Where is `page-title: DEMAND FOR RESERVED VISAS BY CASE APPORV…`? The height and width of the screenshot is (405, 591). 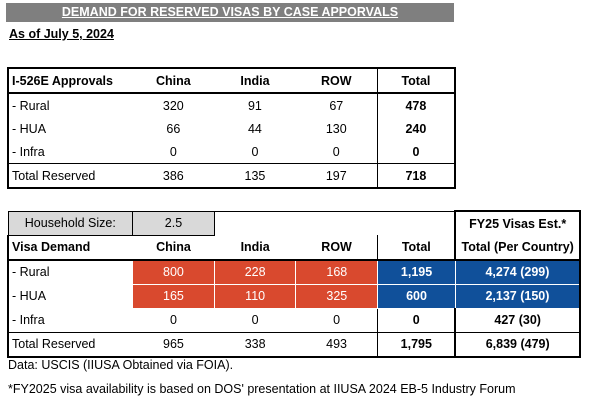 page-title: DEMAND FOR RESERVED VISAS BY CASE APPORV… is located at coordinates (230, 12).